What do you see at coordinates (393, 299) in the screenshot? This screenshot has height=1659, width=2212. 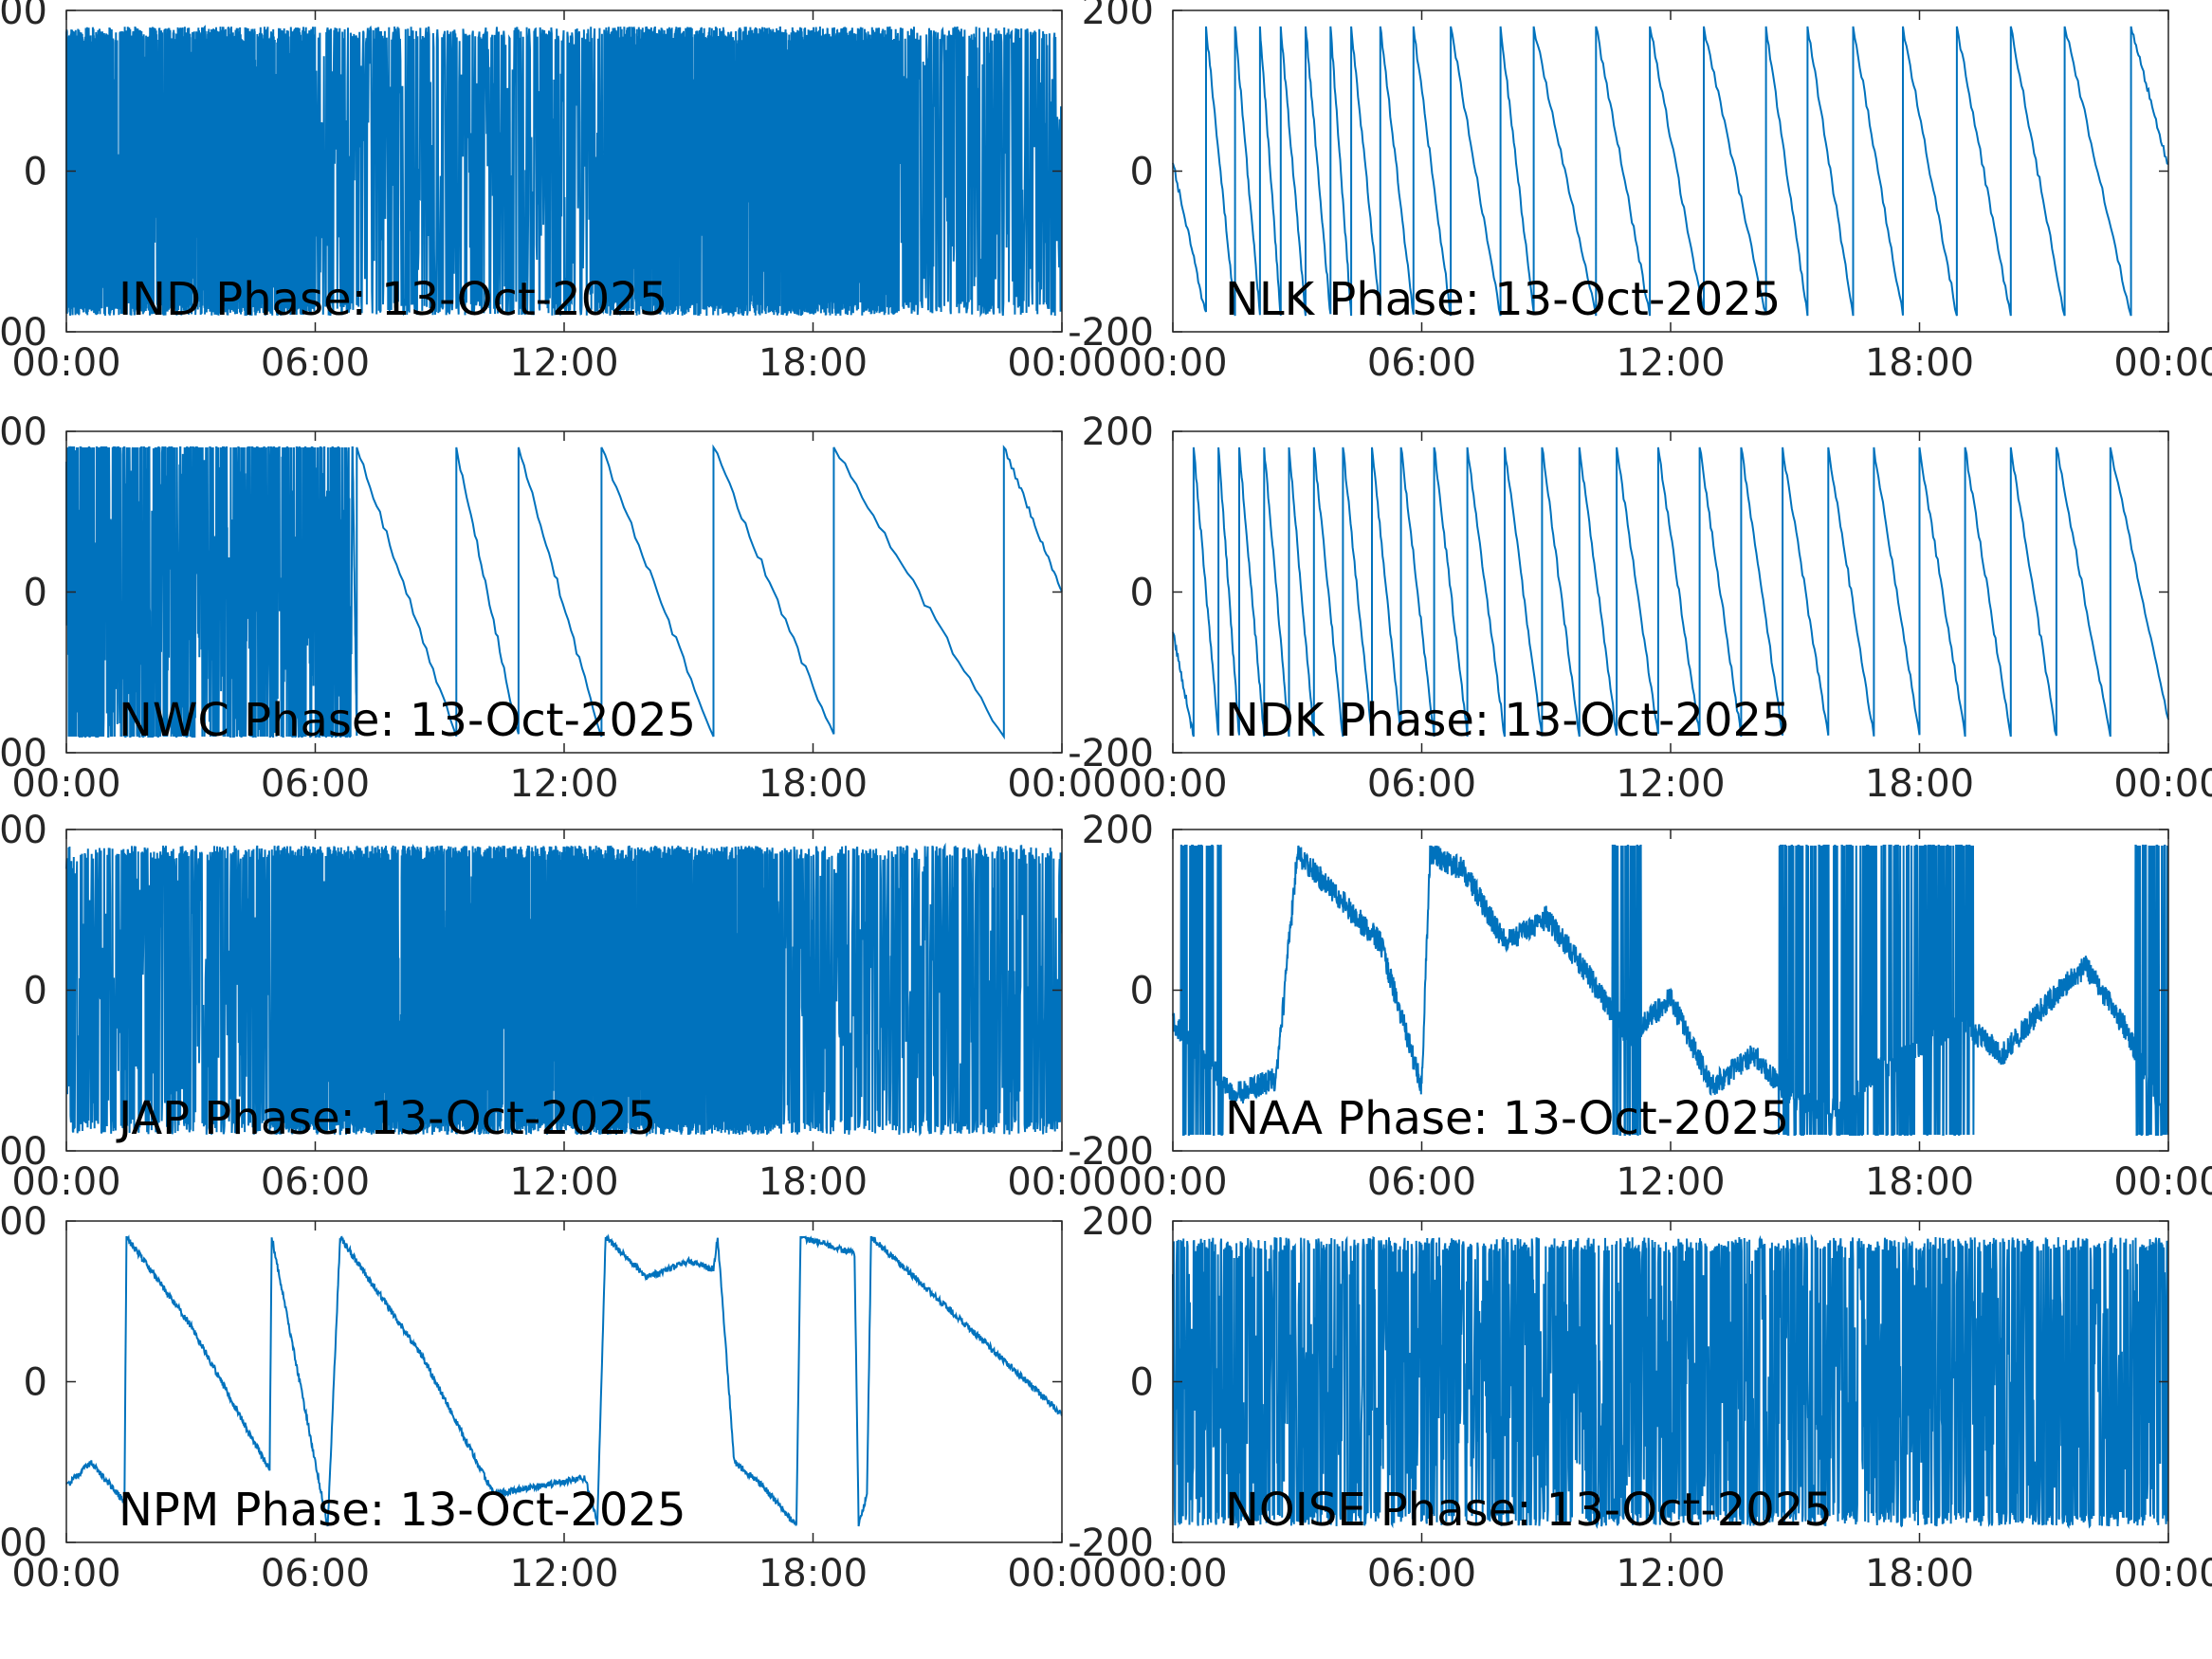 I see `subplot-title: IND Phase: 13-Oct-2025` at bounding box center [393, 299].